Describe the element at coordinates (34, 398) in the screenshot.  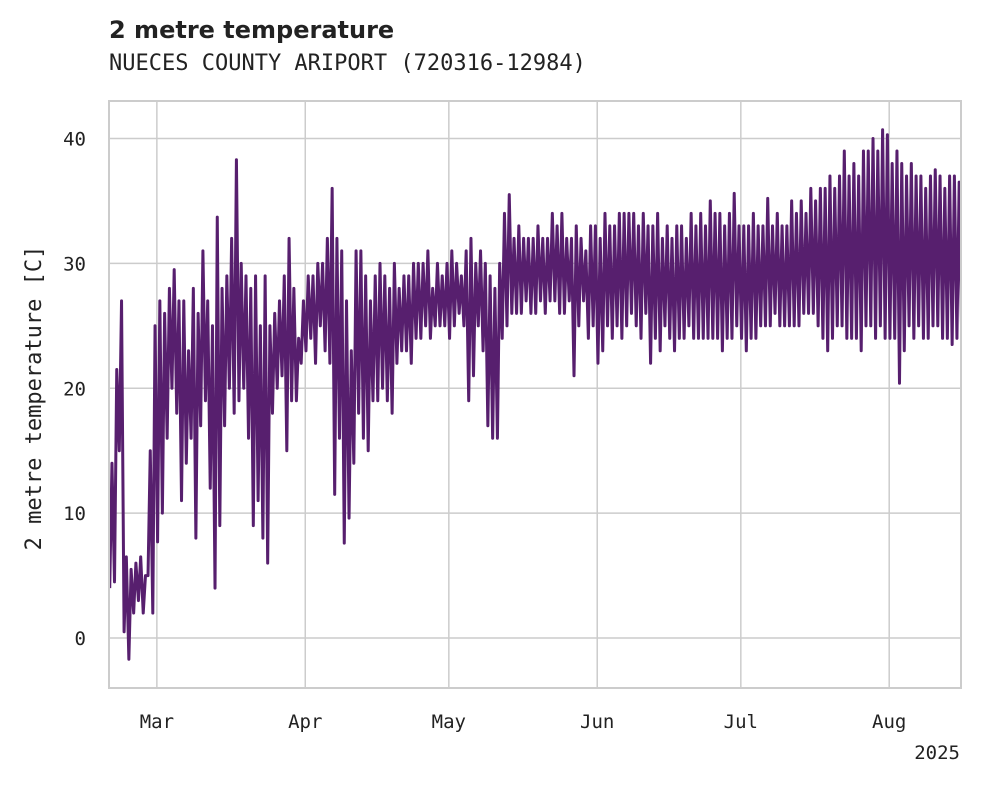
I see `y-axis-label: 2 metre temperature [C]` at that location.